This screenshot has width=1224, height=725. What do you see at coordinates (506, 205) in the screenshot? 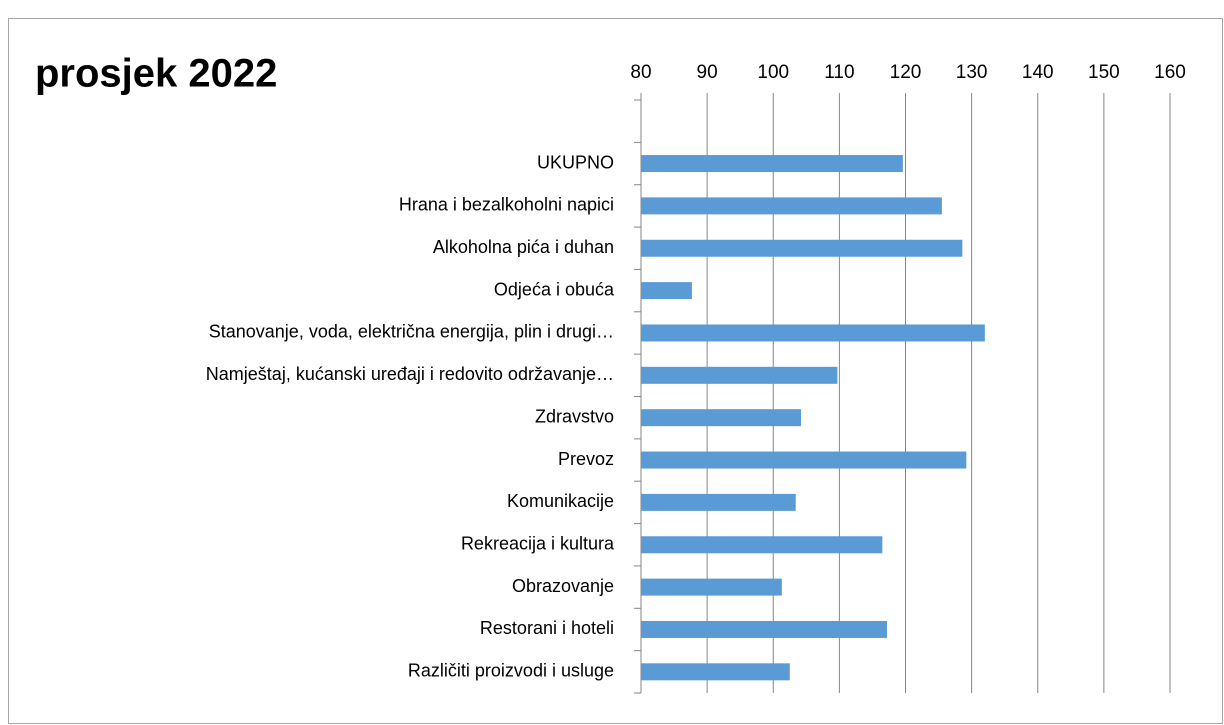
I see `y-tick-label: Hrana i bezalkoholni napici` at bounding box center [506, 205].